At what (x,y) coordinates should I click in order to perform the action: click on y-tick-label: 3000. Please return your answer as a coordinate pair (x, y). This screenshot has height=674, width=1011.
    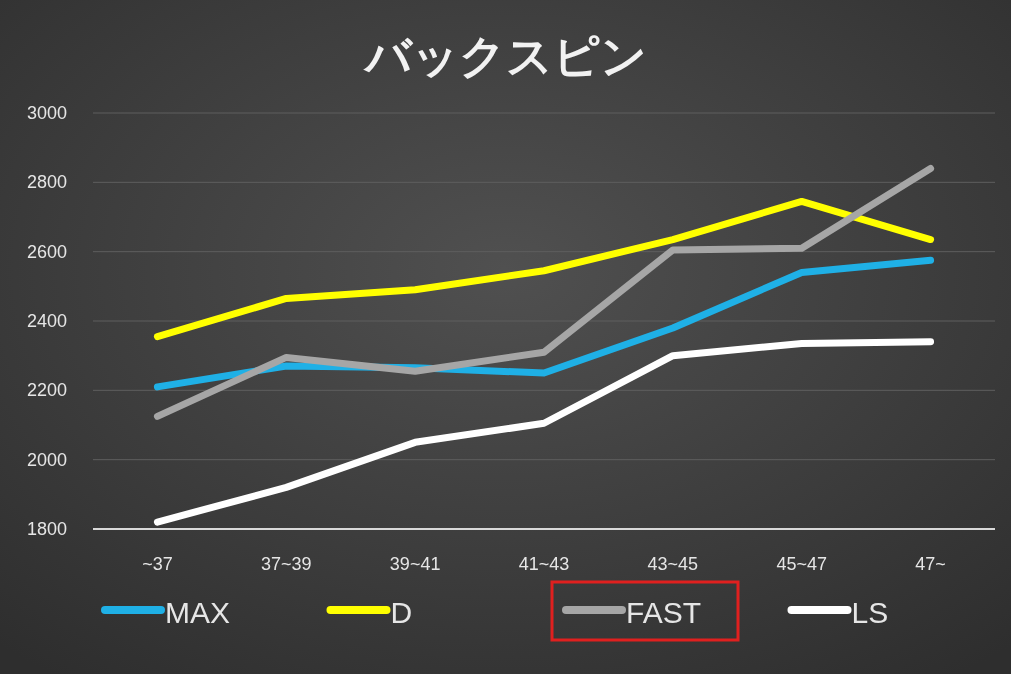
    Looking at the image, I should click on (46, 113).